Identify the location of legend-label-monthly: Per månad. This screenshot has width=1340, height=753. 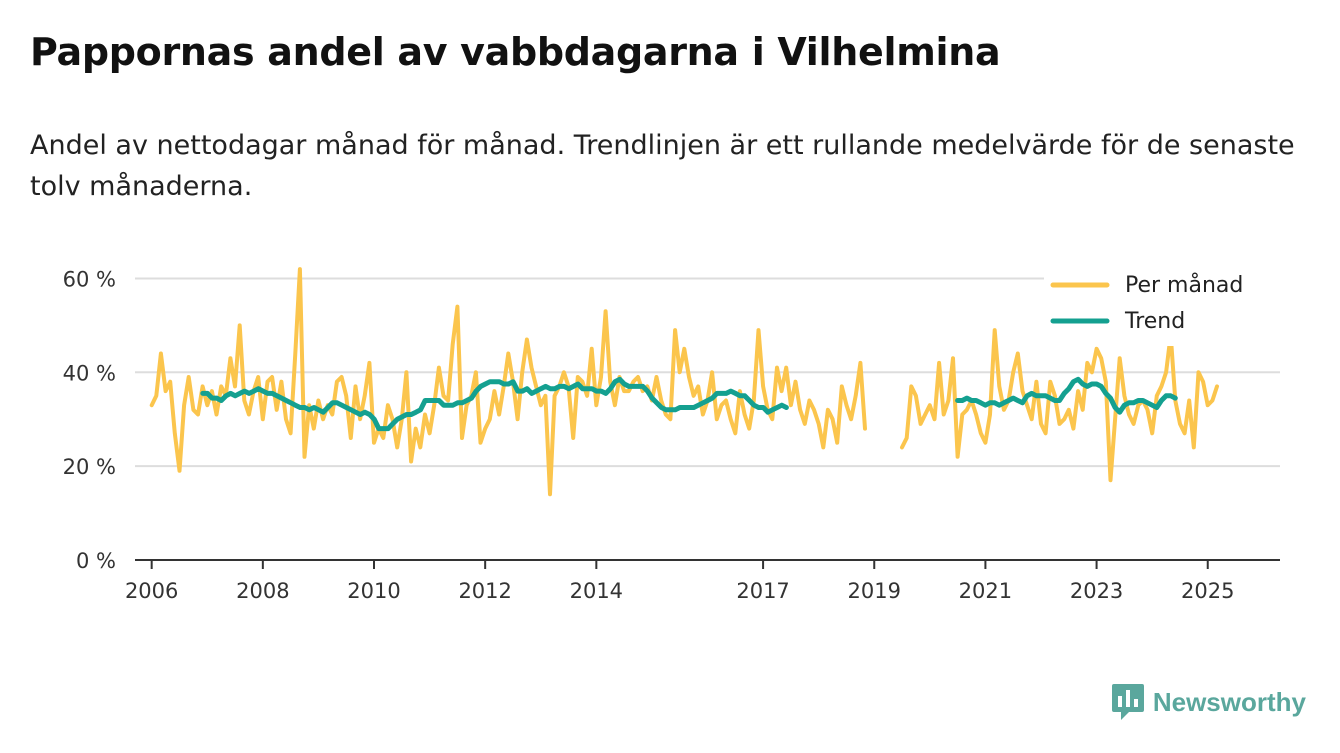
(1184, 285).